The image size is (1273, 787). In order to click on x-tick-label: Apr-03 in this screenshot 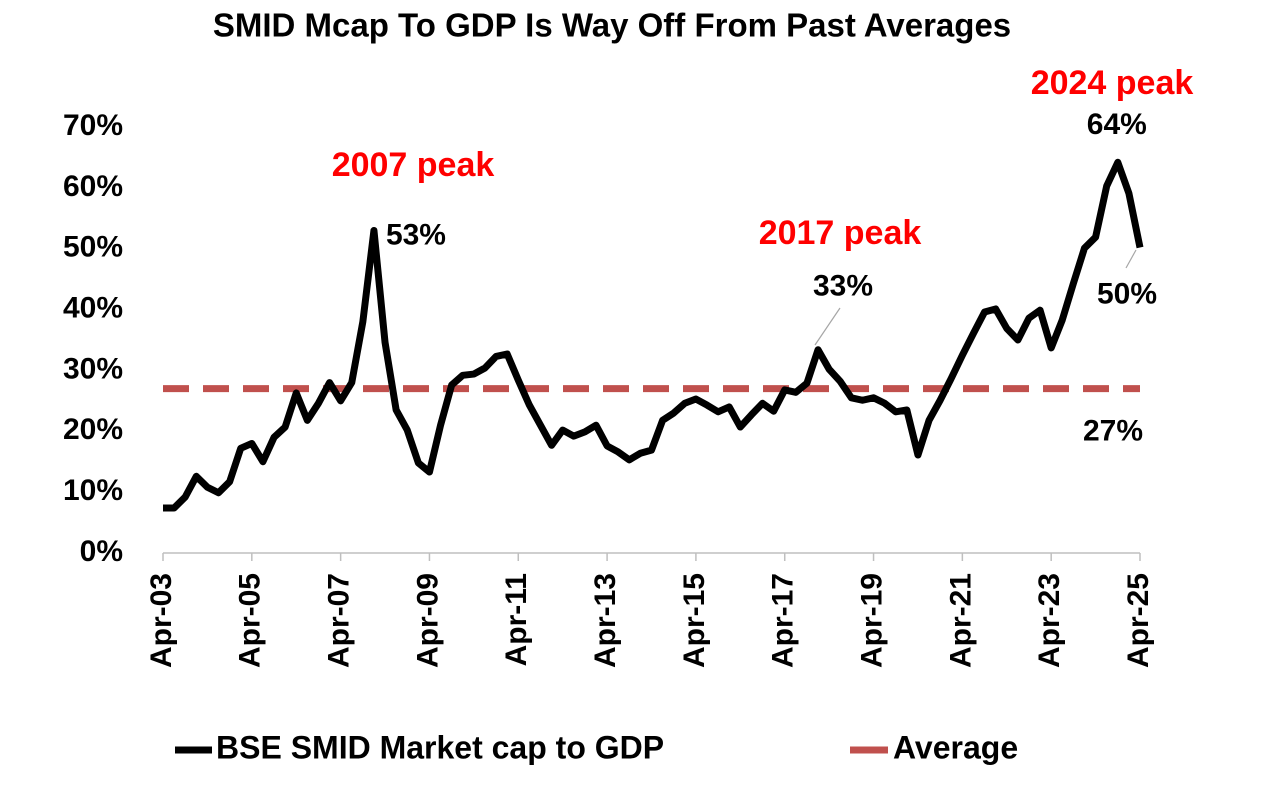, I will do `click(161, 620)`.